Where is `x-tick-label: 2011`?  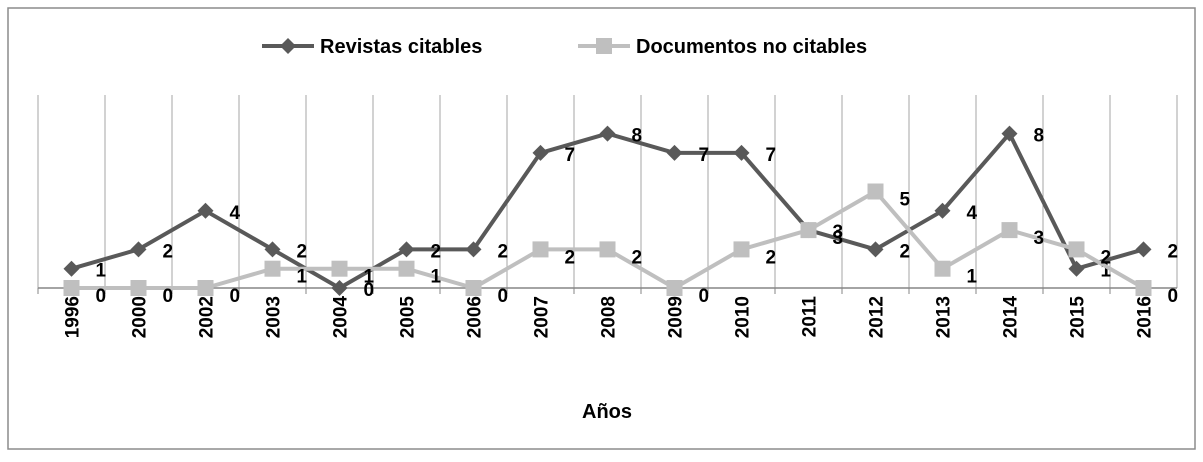 x-tick-label: 2011 is located at coordinates (810, 317).